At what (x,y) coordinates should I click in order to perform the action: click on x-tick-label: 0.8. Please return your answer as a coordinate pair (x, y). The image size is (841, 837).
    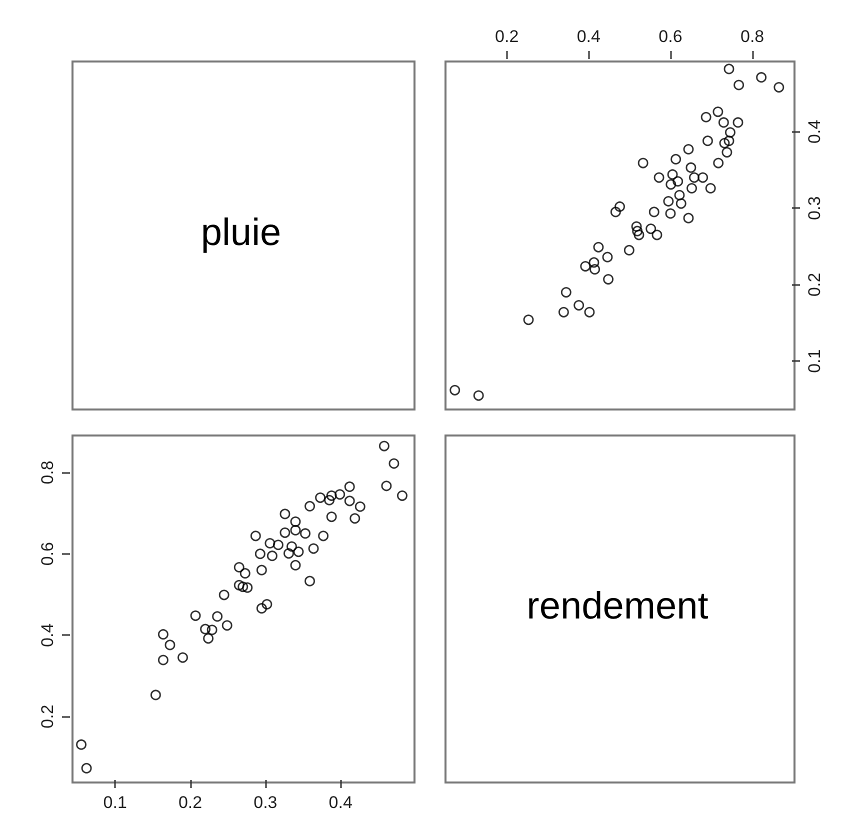
    Looking at the image, I should click on (752, 36).